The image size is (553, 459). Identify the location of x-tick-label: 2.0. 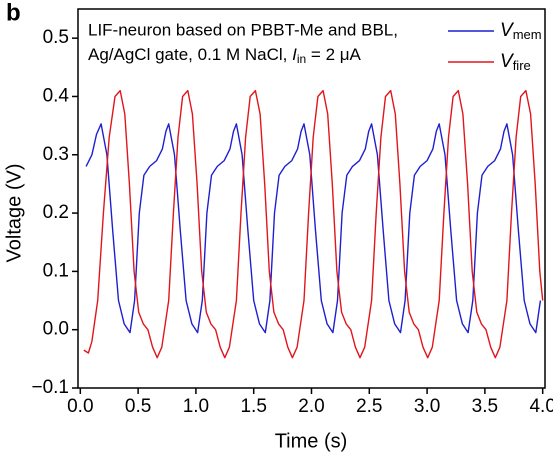
(311, 406).